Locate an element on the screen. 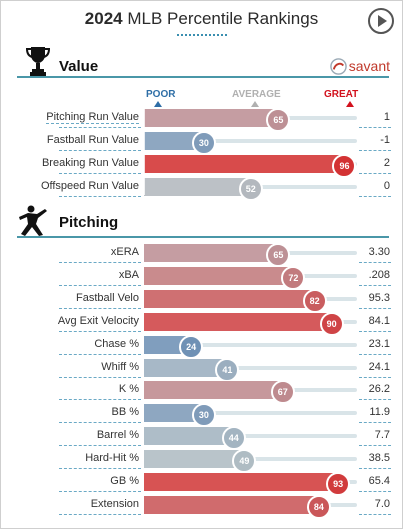 This screenshot has height=529, width=403. section-title-pitching: Pitching is located at coordinates (89, 222).